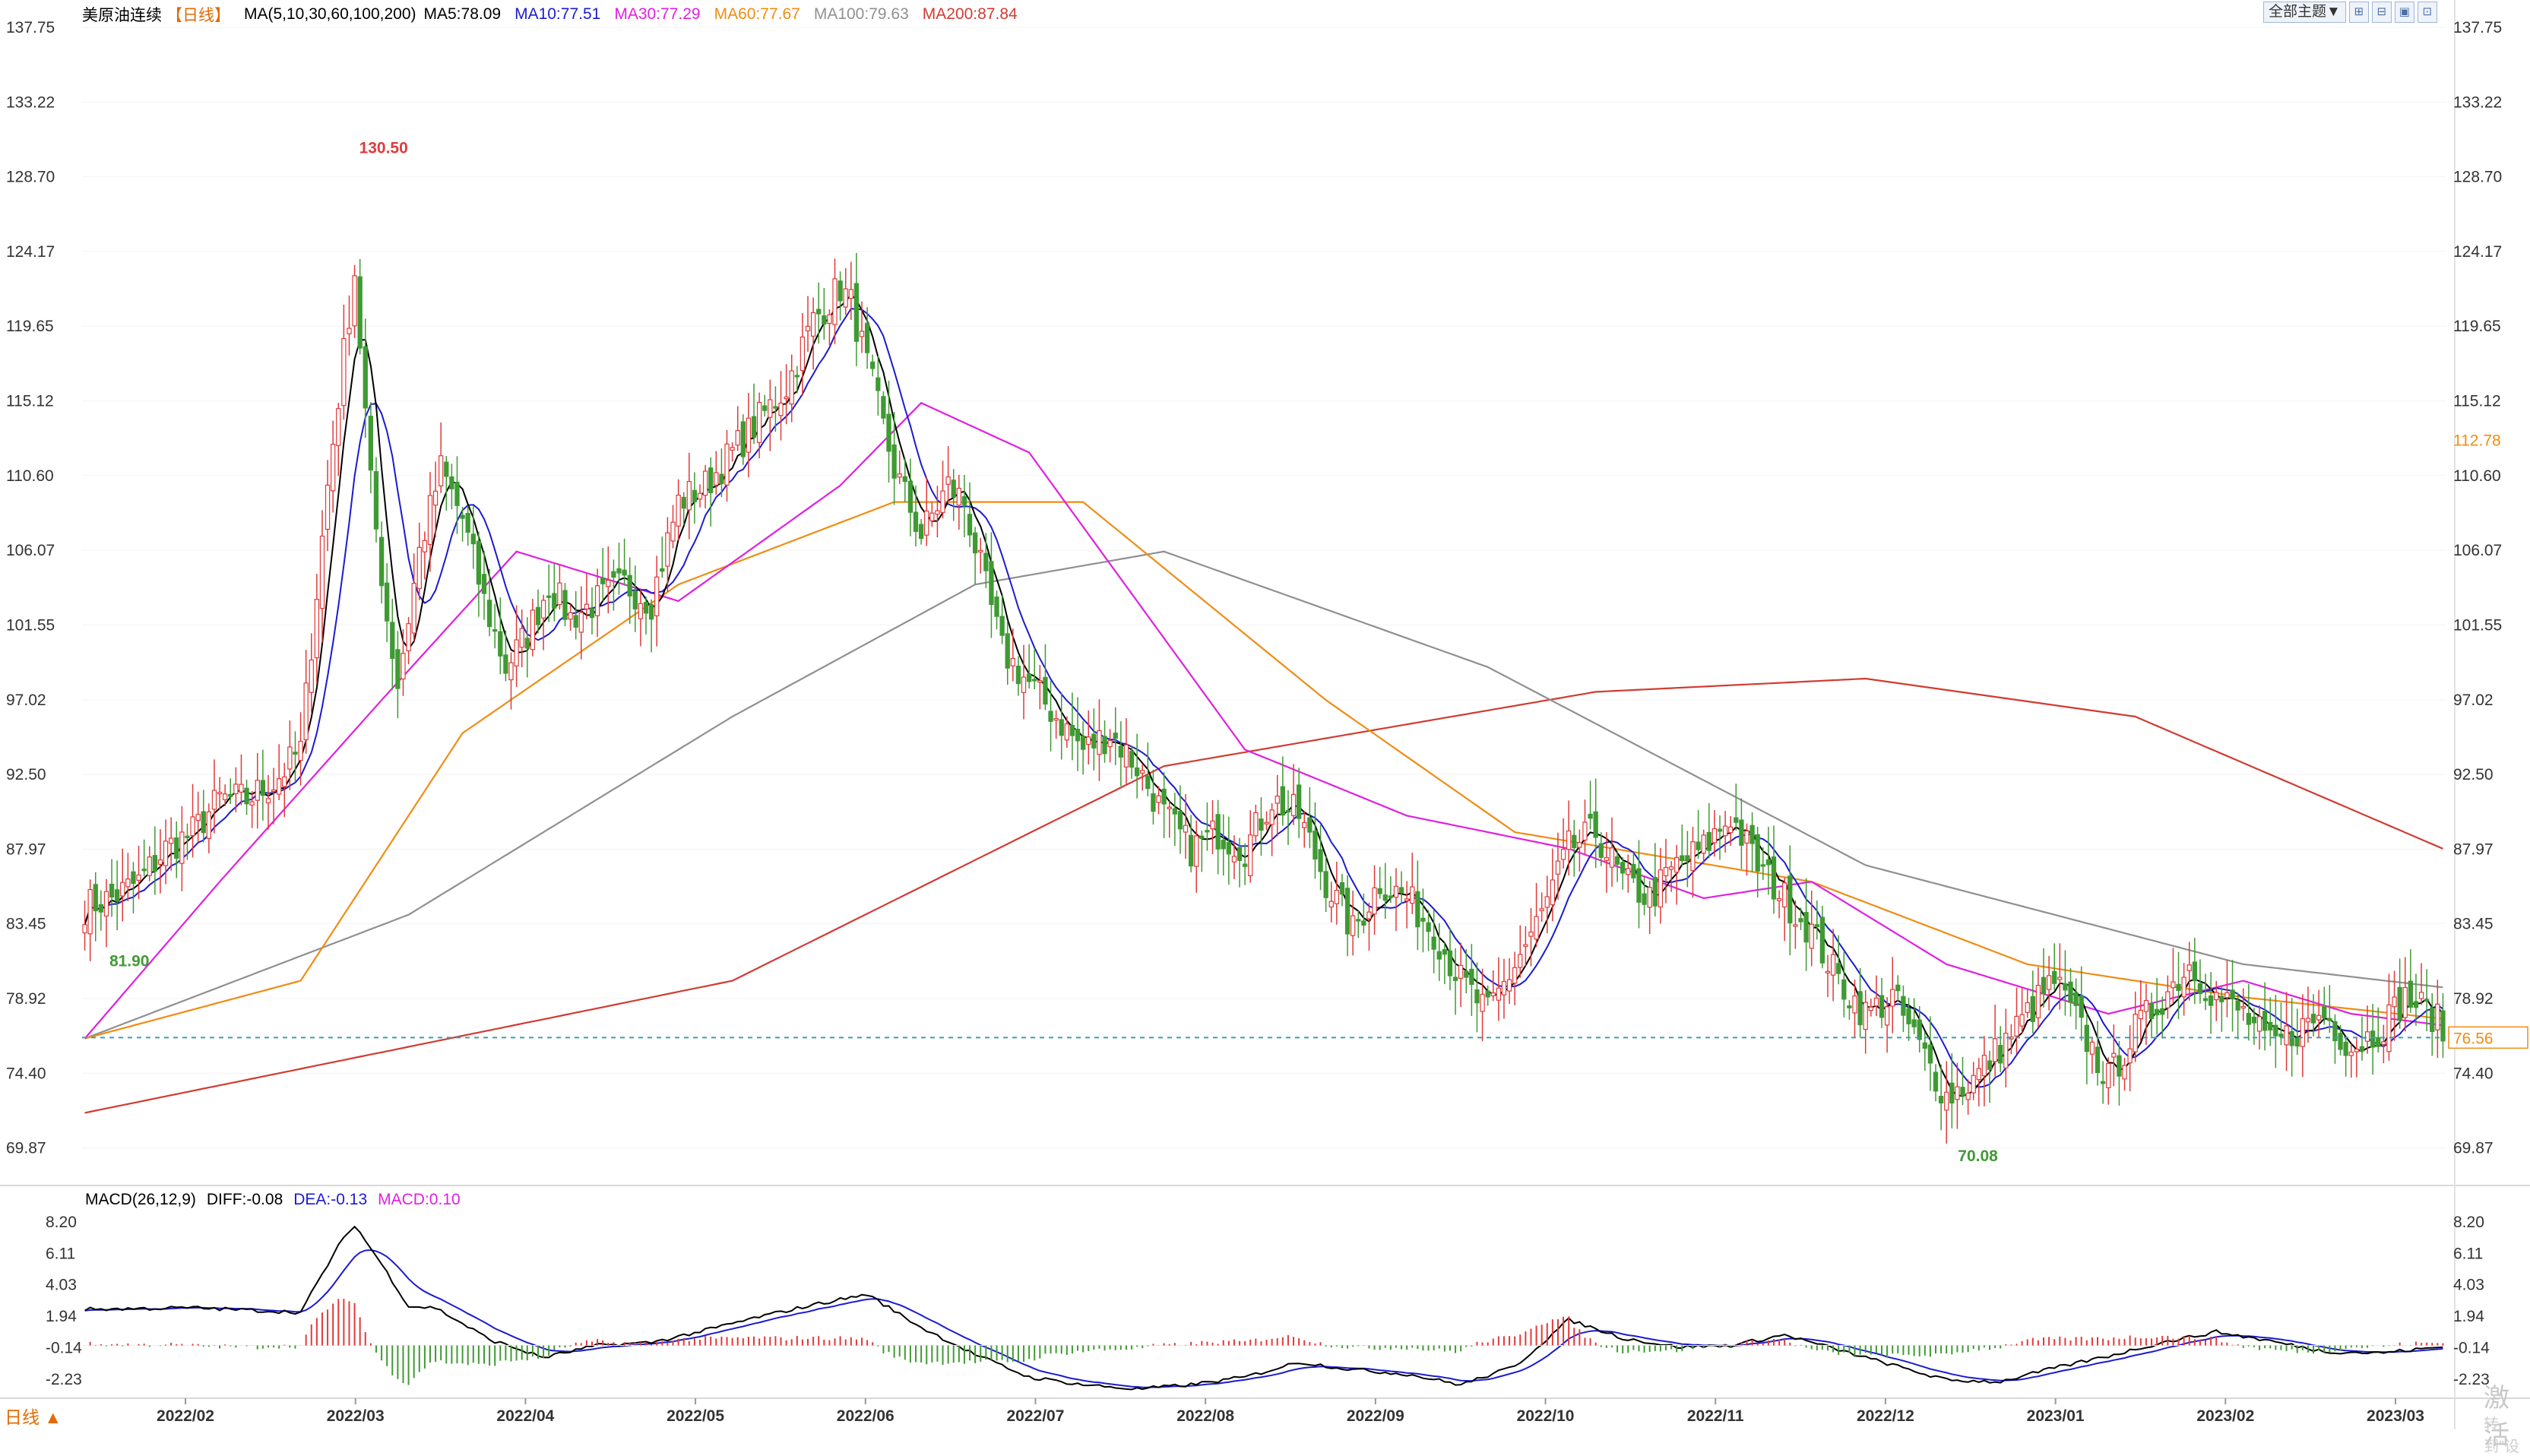  Describe the element at coordinates (26, 849) in the screenshot. I see `price-tick-left: 87.97` at that location.